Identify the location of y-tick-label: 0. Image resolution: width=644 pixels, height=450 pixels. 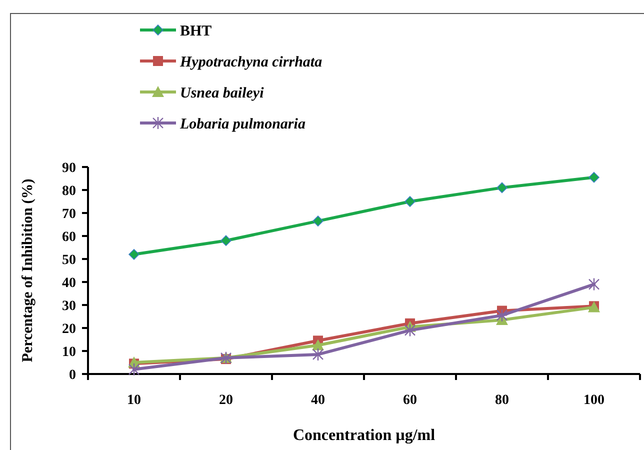
(72, 375).